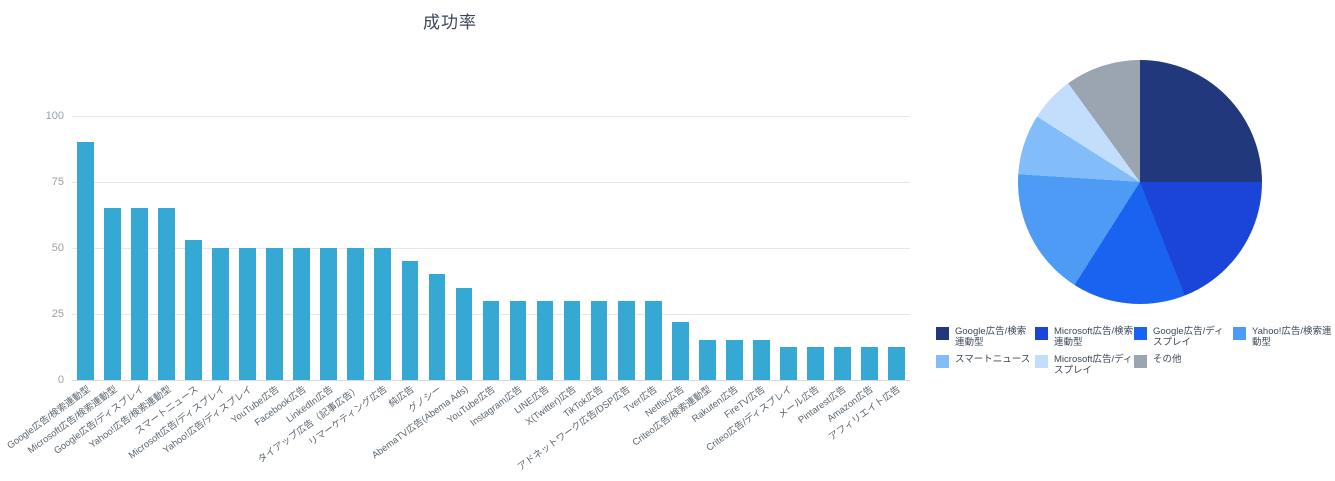 The image size is (1335, 481). I want to click on legend-item: Microsoft広告/検索連動型, so click(1084, 337).